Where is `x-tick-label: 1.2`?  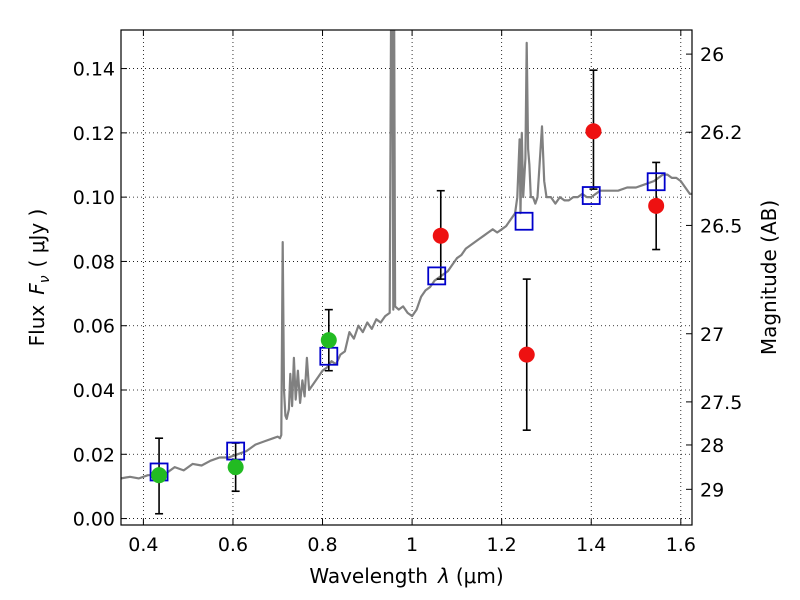
x-tick-label: 1.2 is located at coordinates (502, 545).